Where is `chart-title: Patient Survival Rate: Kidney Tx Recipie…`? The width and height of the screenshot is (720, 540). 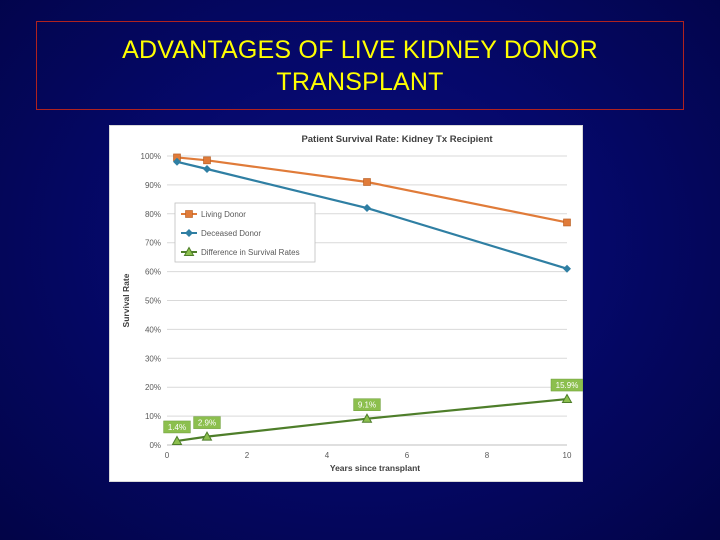 chart-title: Patient Survival Rate: Kidney Tx Recipie… is located at coordinates (397, 139).